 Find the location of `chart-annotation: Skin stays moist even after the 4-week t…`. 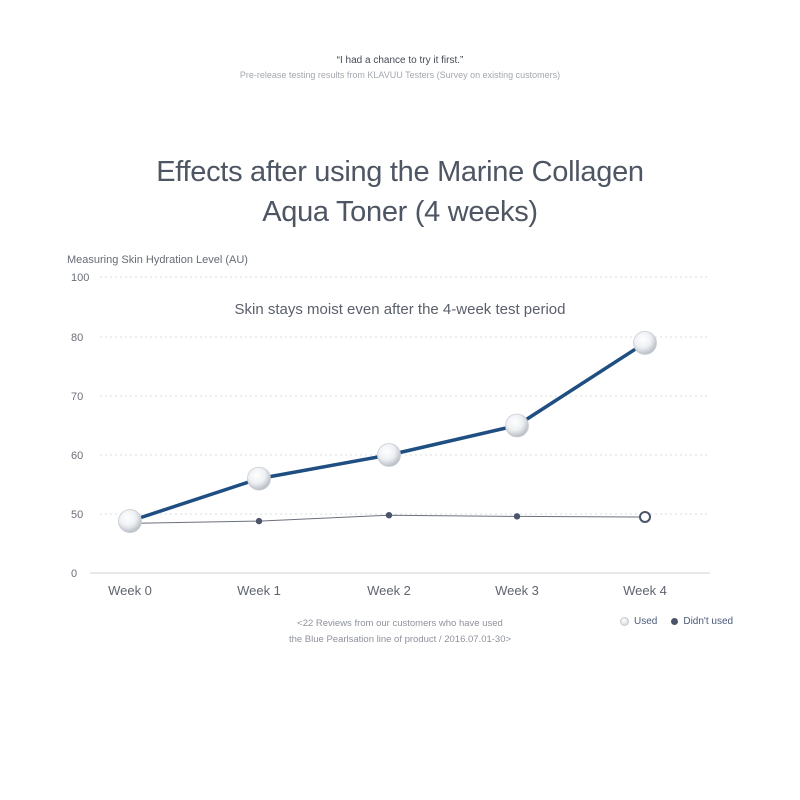

chart-annotation: Skin stays moist even after the 4-week t… is located at coordinates (400, 309).